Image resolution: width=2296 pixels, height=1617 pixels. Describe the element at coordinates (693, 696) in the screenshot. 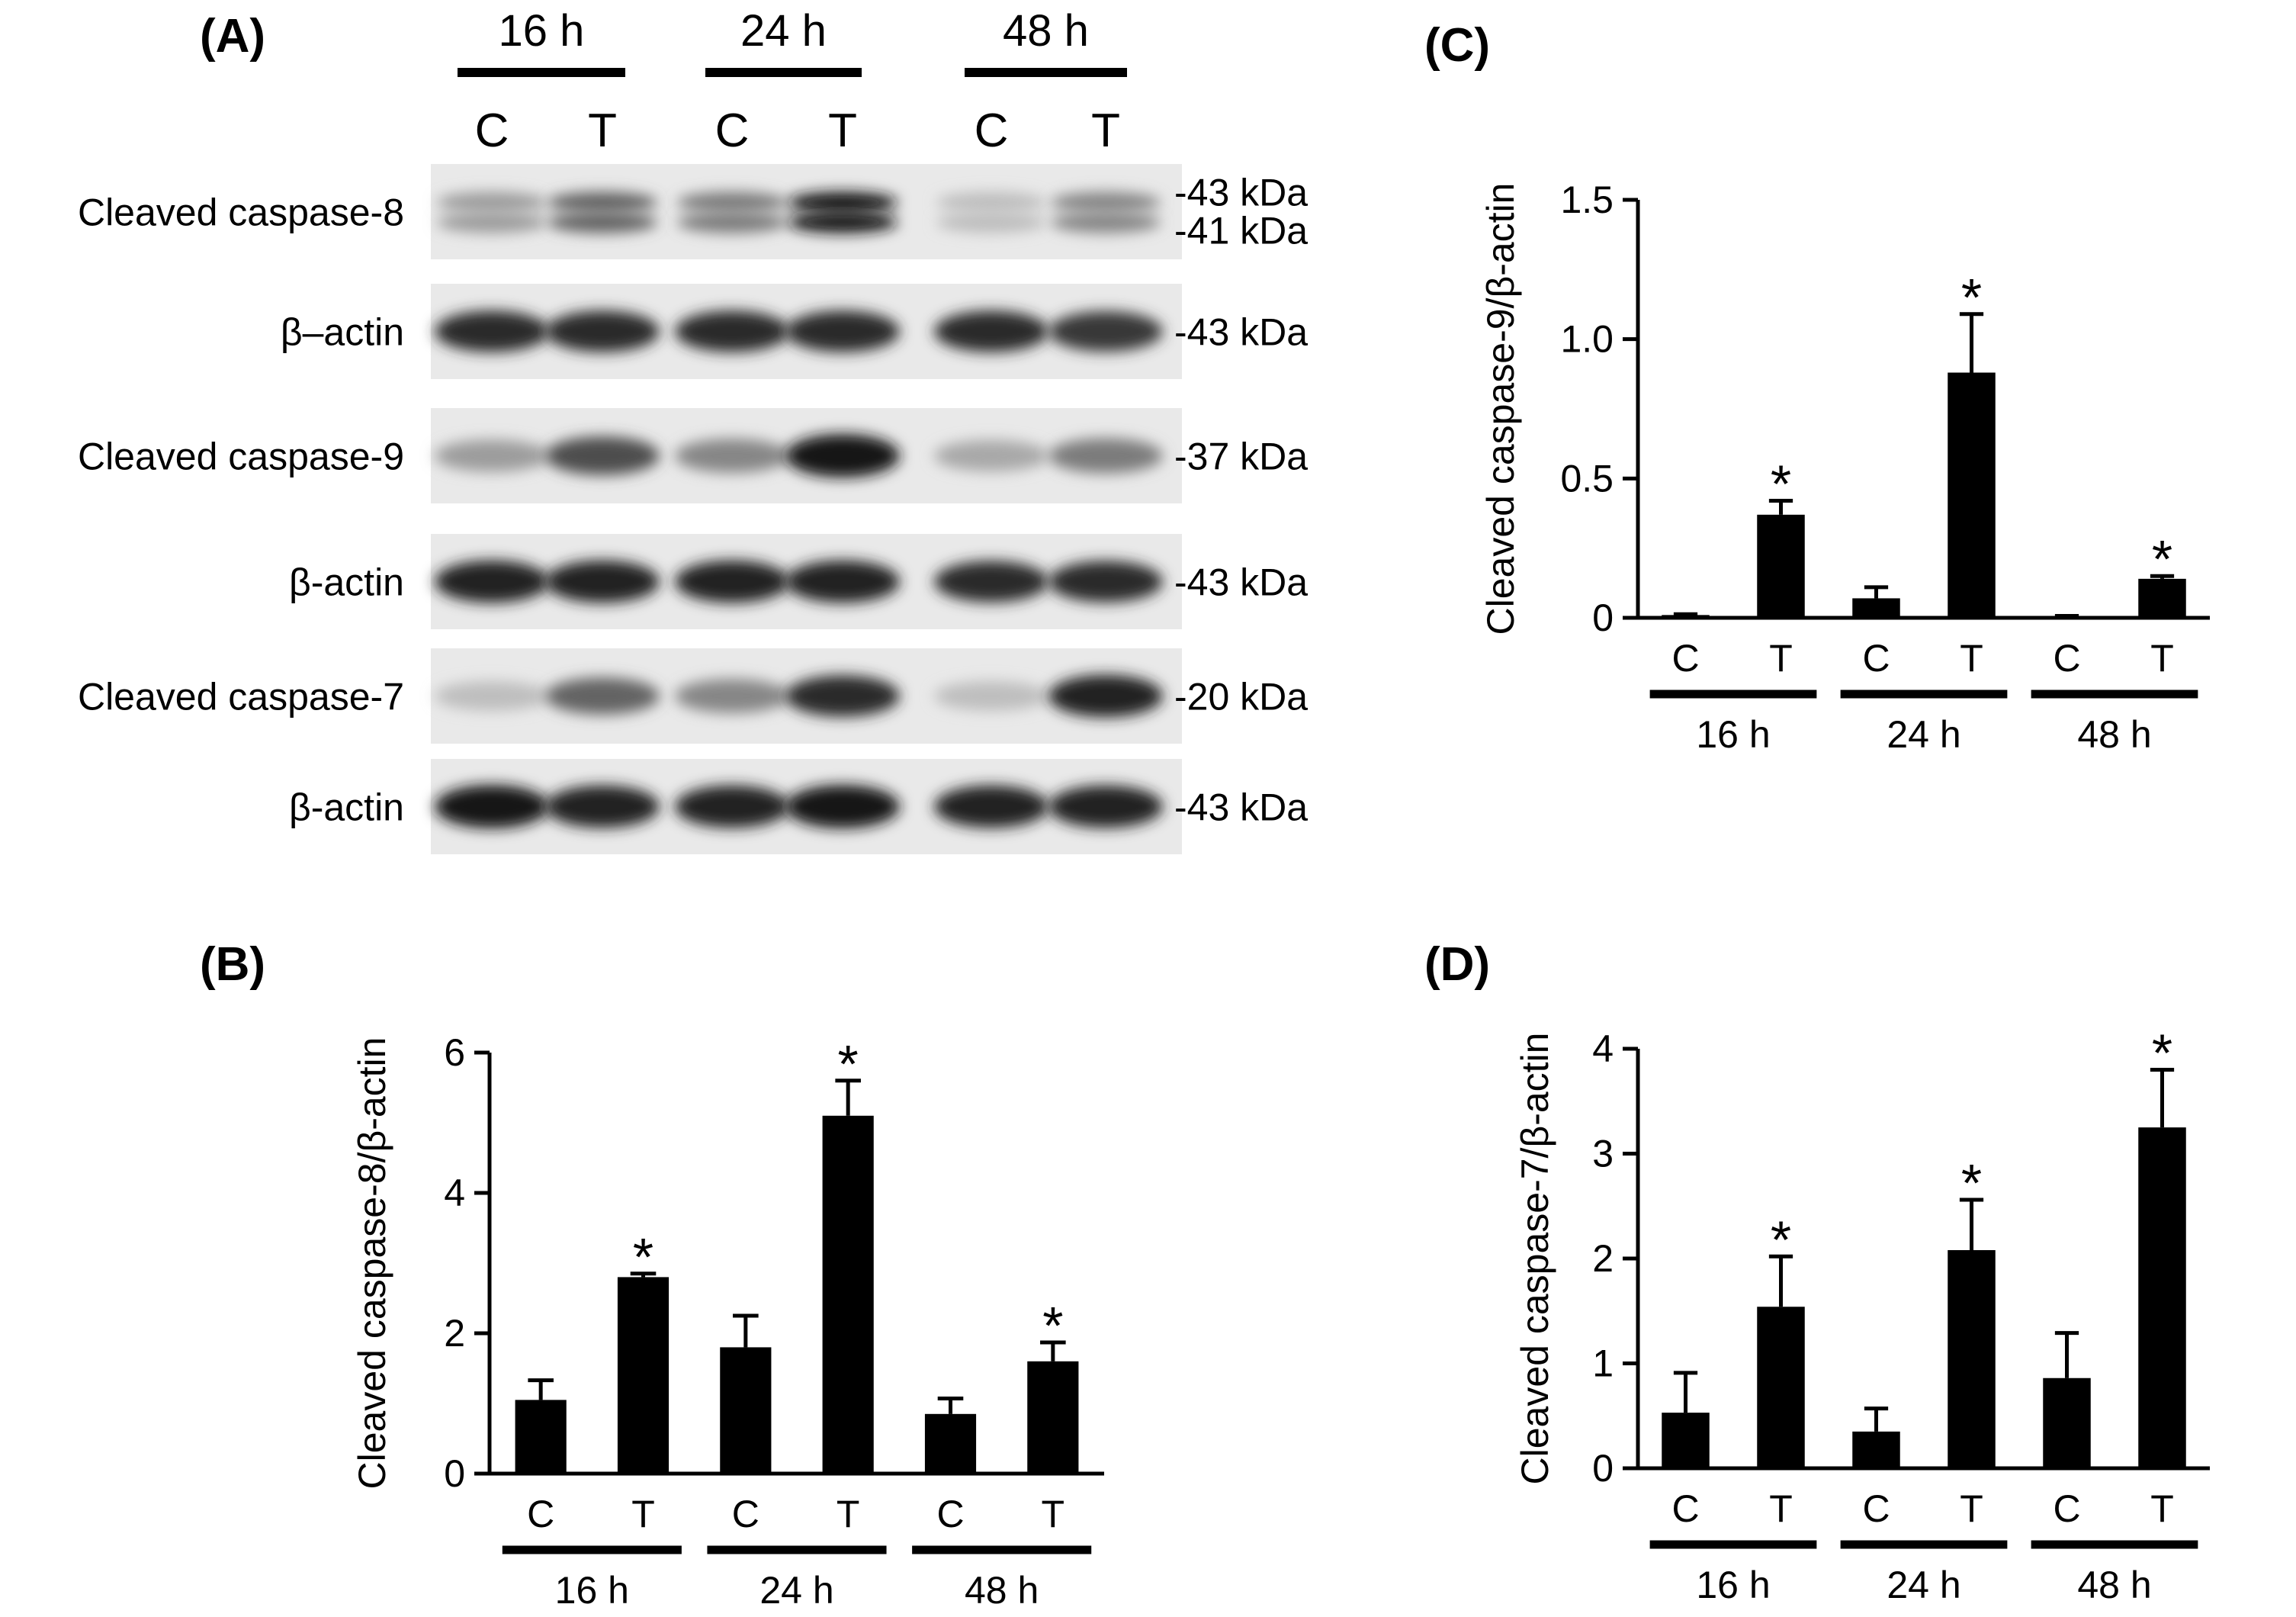

I see `blot-row: Cleaved caspase-7 -20 kDa` at that location.